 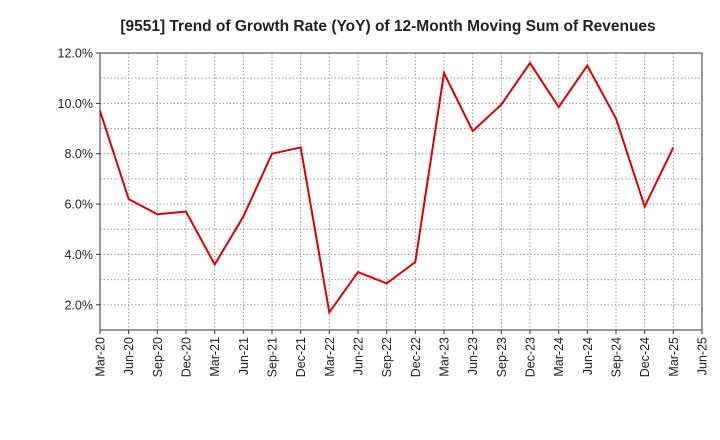 What do you see at coordinates (674, 357) in the screenshot?
I see `x-tick-label: Mar-25` at bounding box center [674, 357].